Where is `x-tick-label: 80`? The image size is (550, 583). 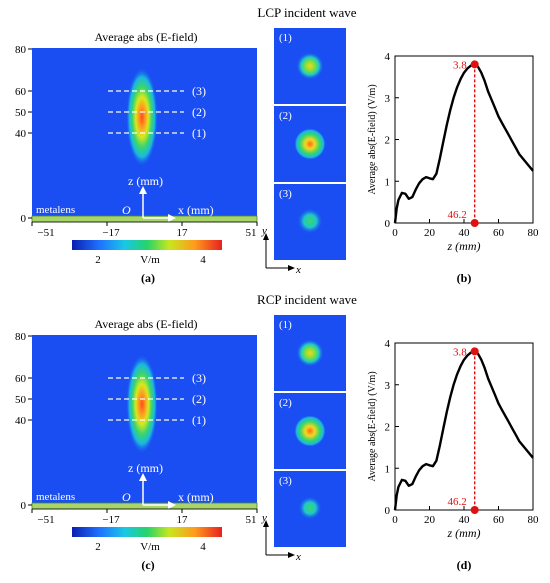
x-tick-label: 80 is located at coordinates (534, 520).